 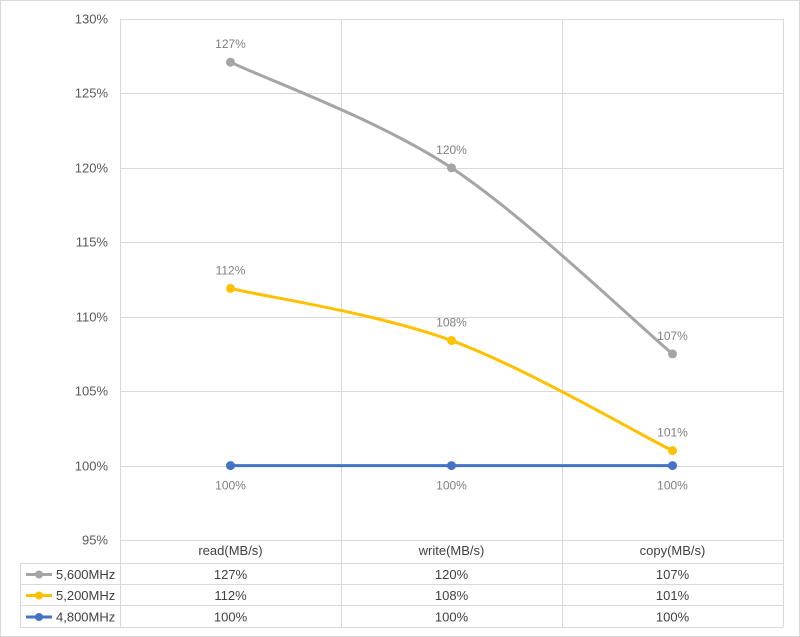 What do you see at coordinates (92, 317) in the screenshot?
I see `y-tick-label: 110%` at bounding box center [92, 317].